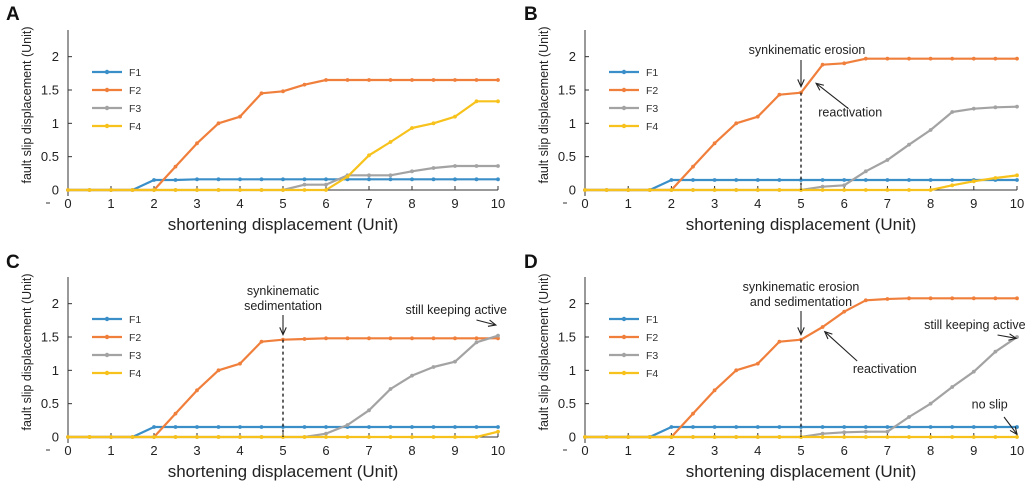 This screenshot has height=483, width=1031. What do you see at coordinates (807, 50) in the screenshot?
I see `annotation-erosion: synkinematic erosion` at bounding box center [807, 50].